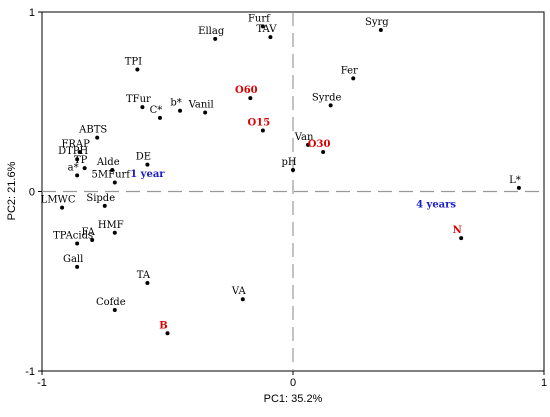 The width and height of the screenshot is (550, 417). Describe the element at coordinates (308, 144) in the screenshot. I see `point-van` at that location.